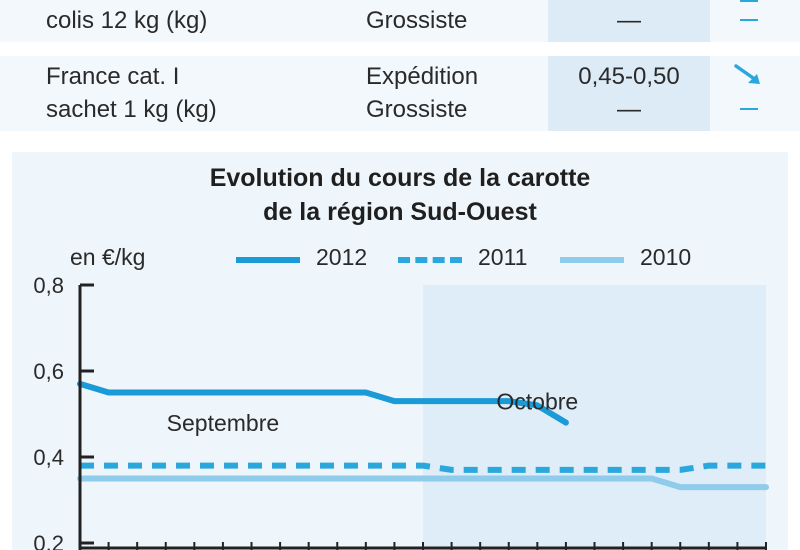 The image size is (800, 550). Describe the element at coordinates (174, 93) in the screenshot. I see `product-cell: France cat. I sachet 1 kg (kg)` at that location.